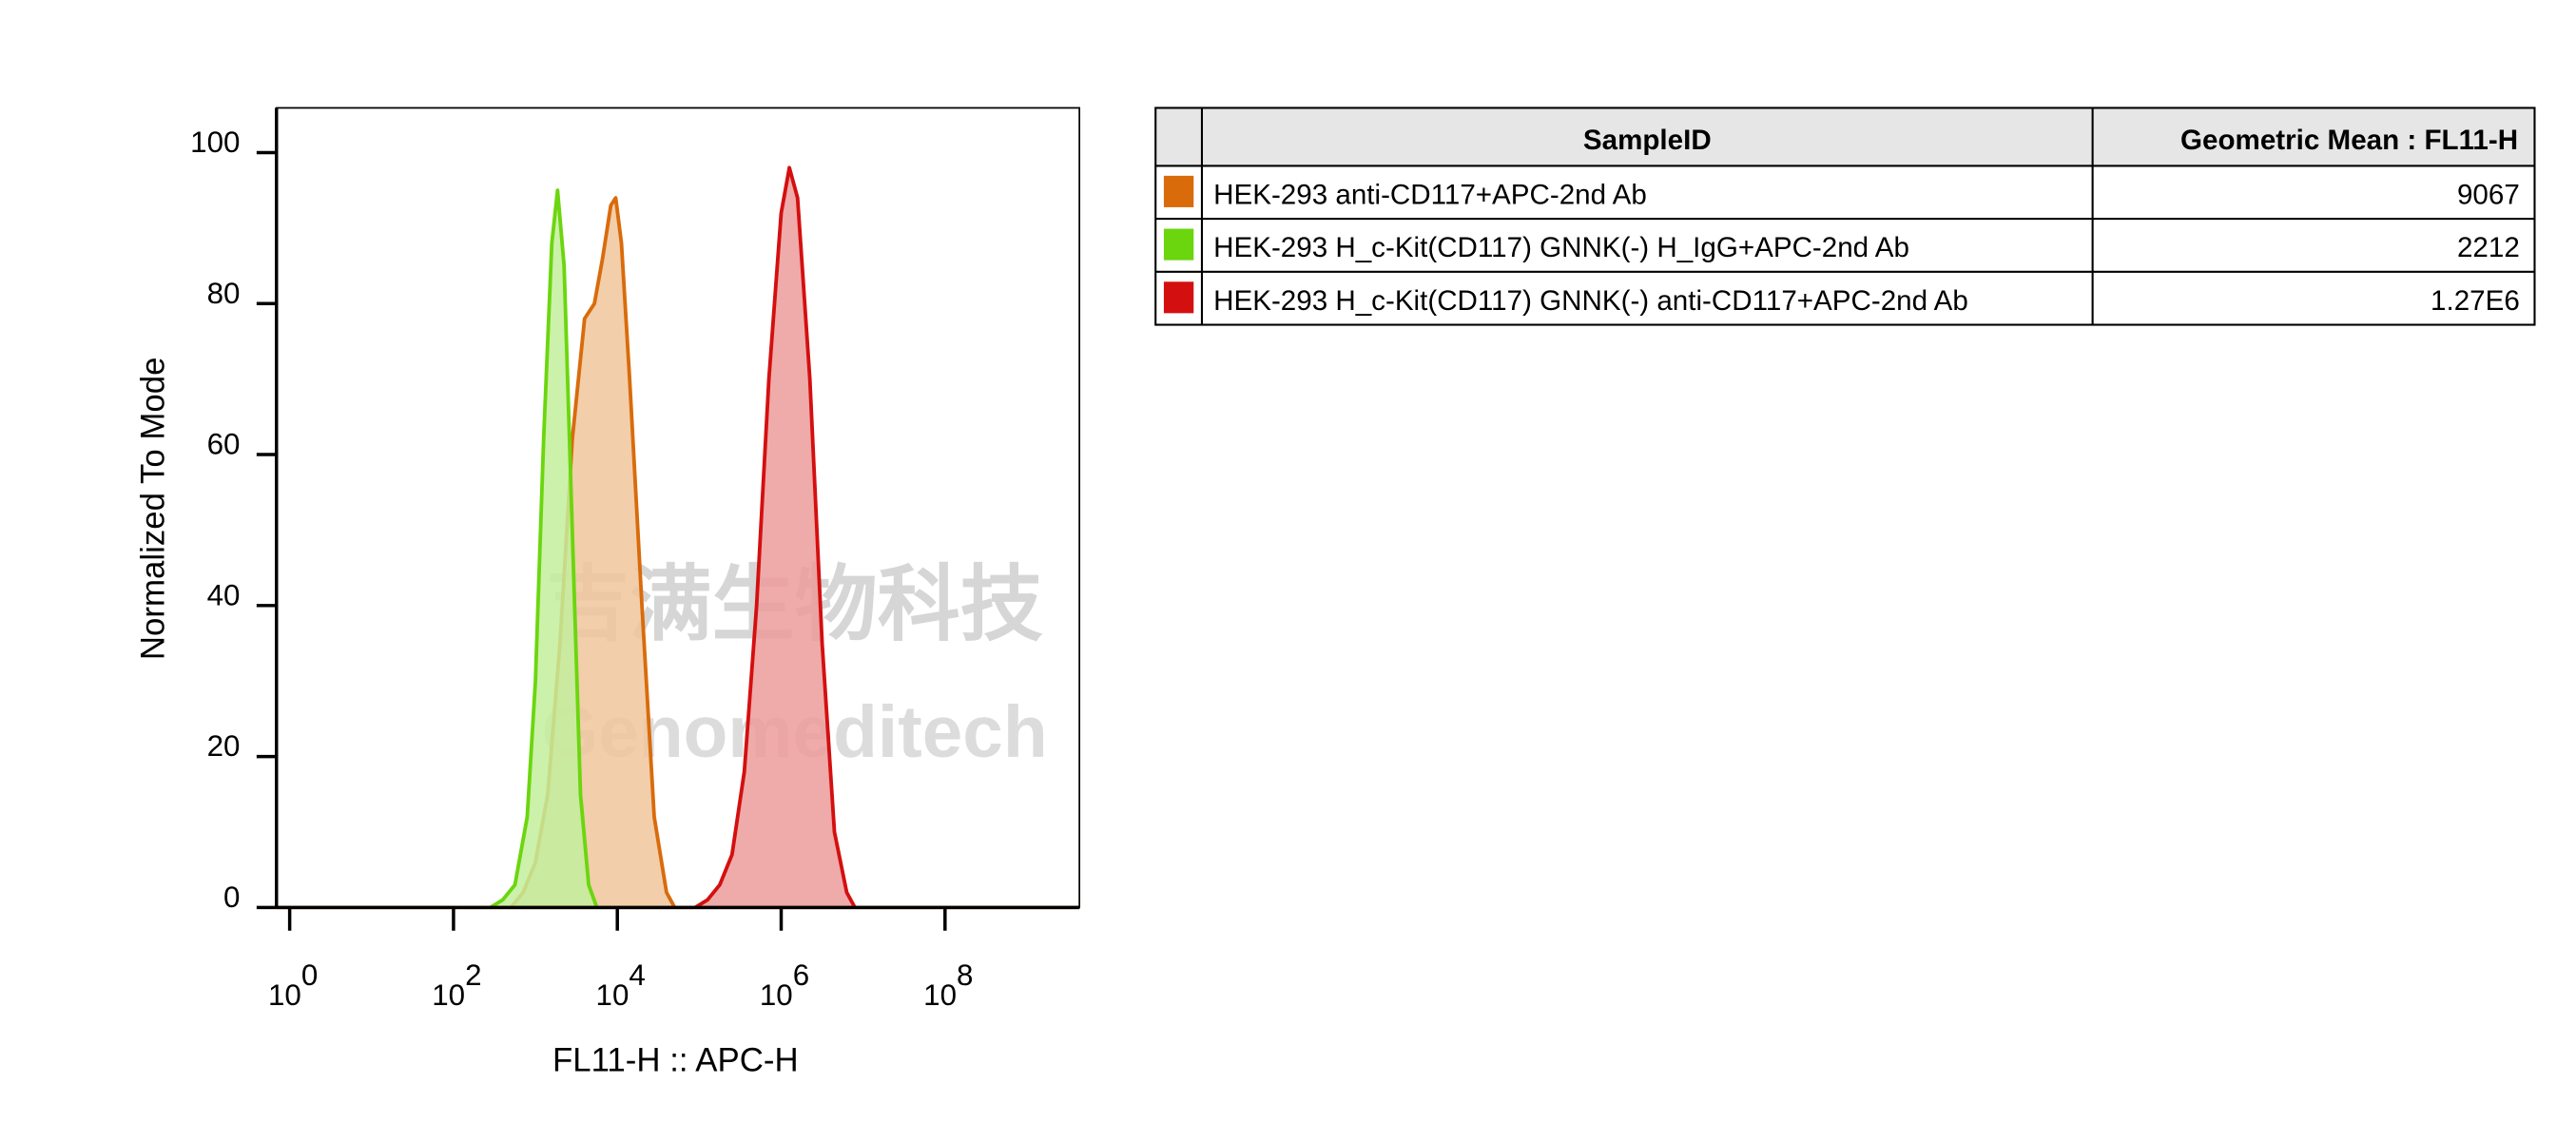  What do you see at coordinates (948, 985) in the screenshot?
I see `x-tick-label: 10⁸` at bounding box center [948, 985].